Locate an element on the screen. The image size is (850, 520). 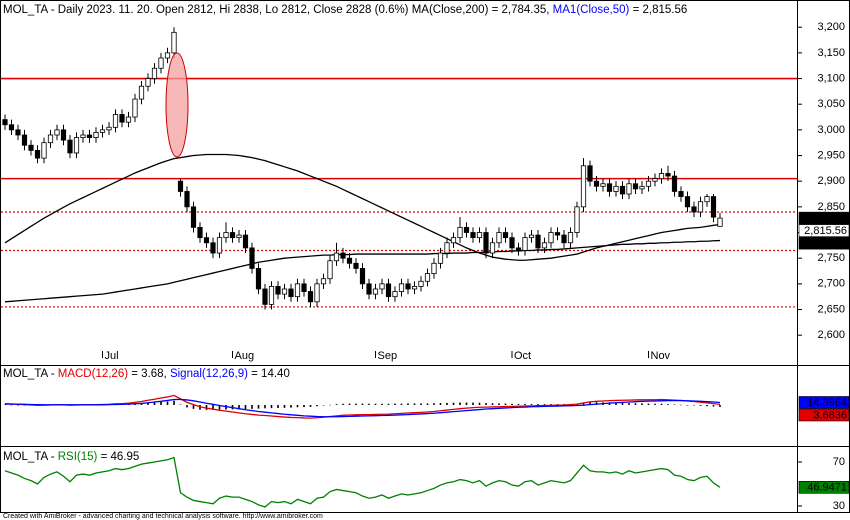
y-tick-label: 3,100 is located at coordinates (831, 78).